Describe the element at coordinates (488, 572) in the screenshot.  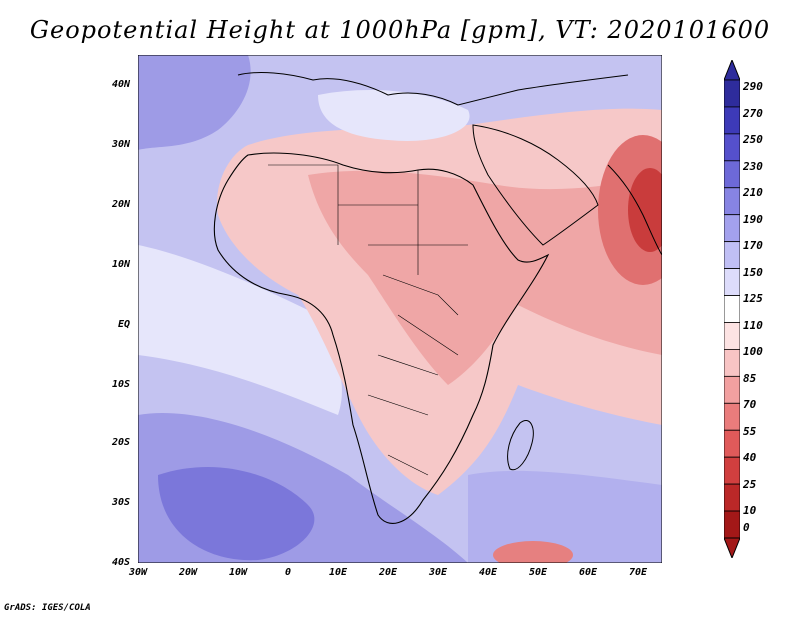
I see `lon-label-40e: 40E` at that location.